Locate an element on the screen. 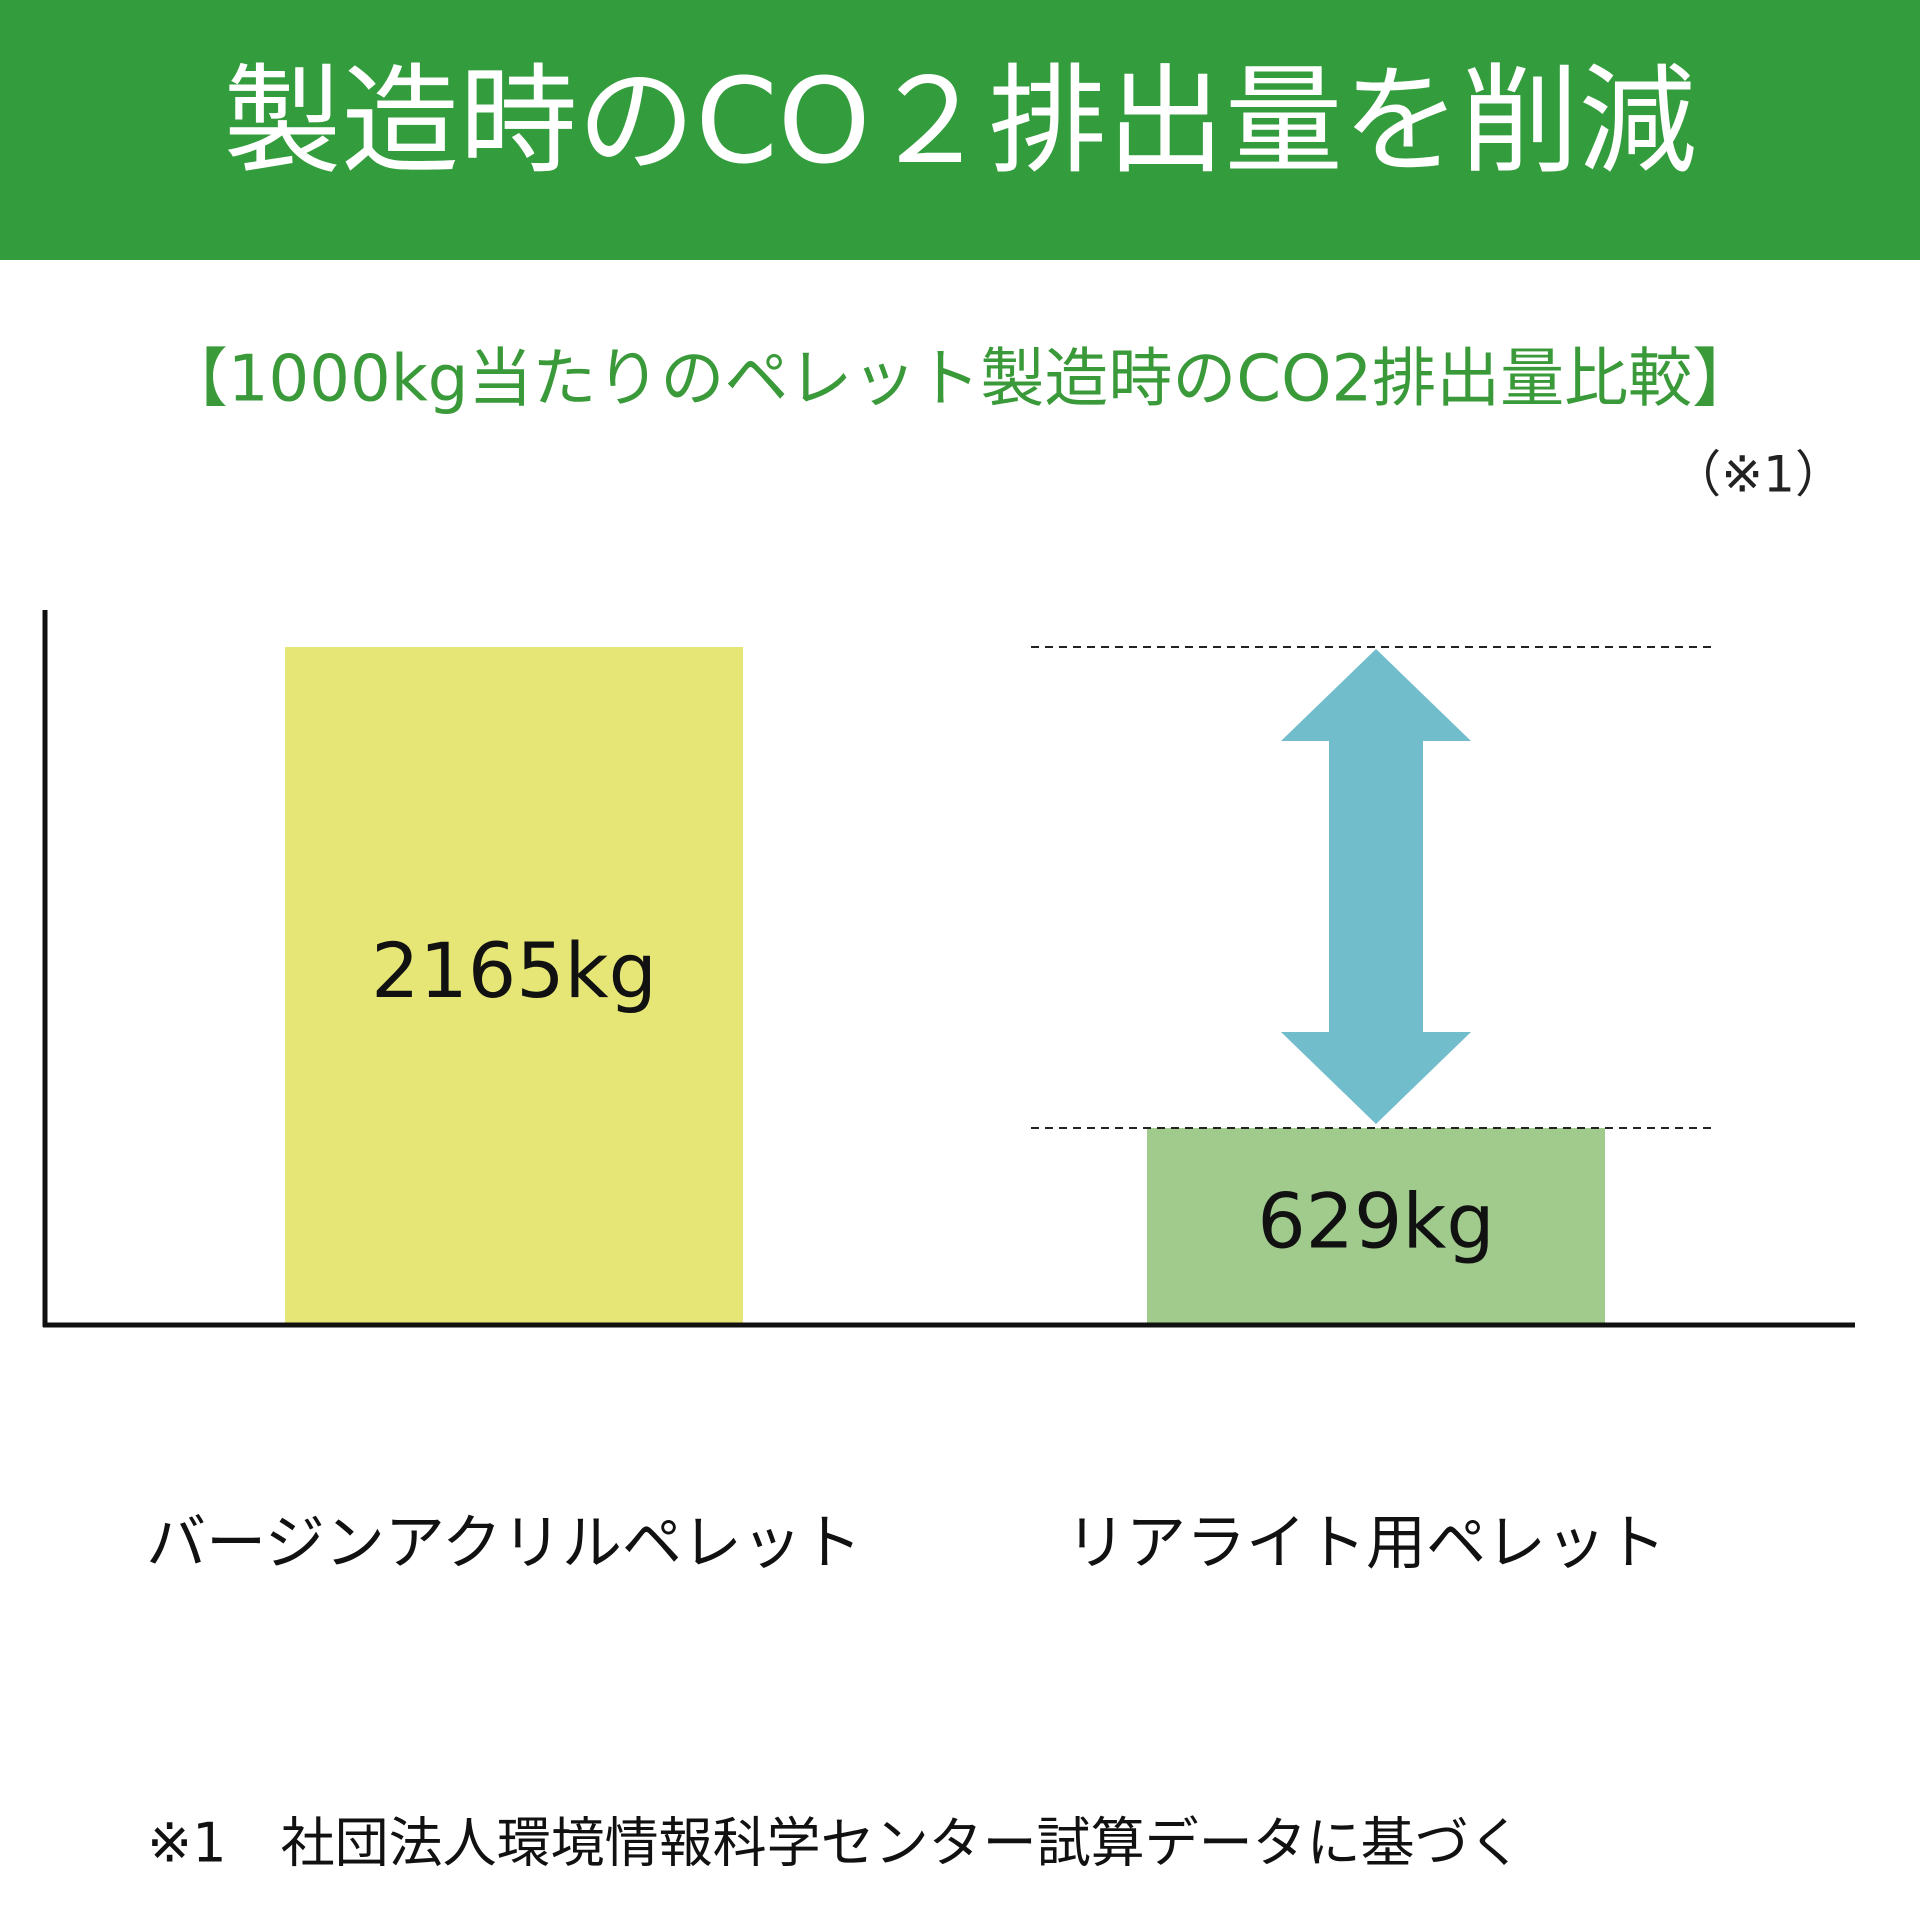 This screenshot has height=1920, width=1920. note: （※1） is located at coordinates (1758, 475).